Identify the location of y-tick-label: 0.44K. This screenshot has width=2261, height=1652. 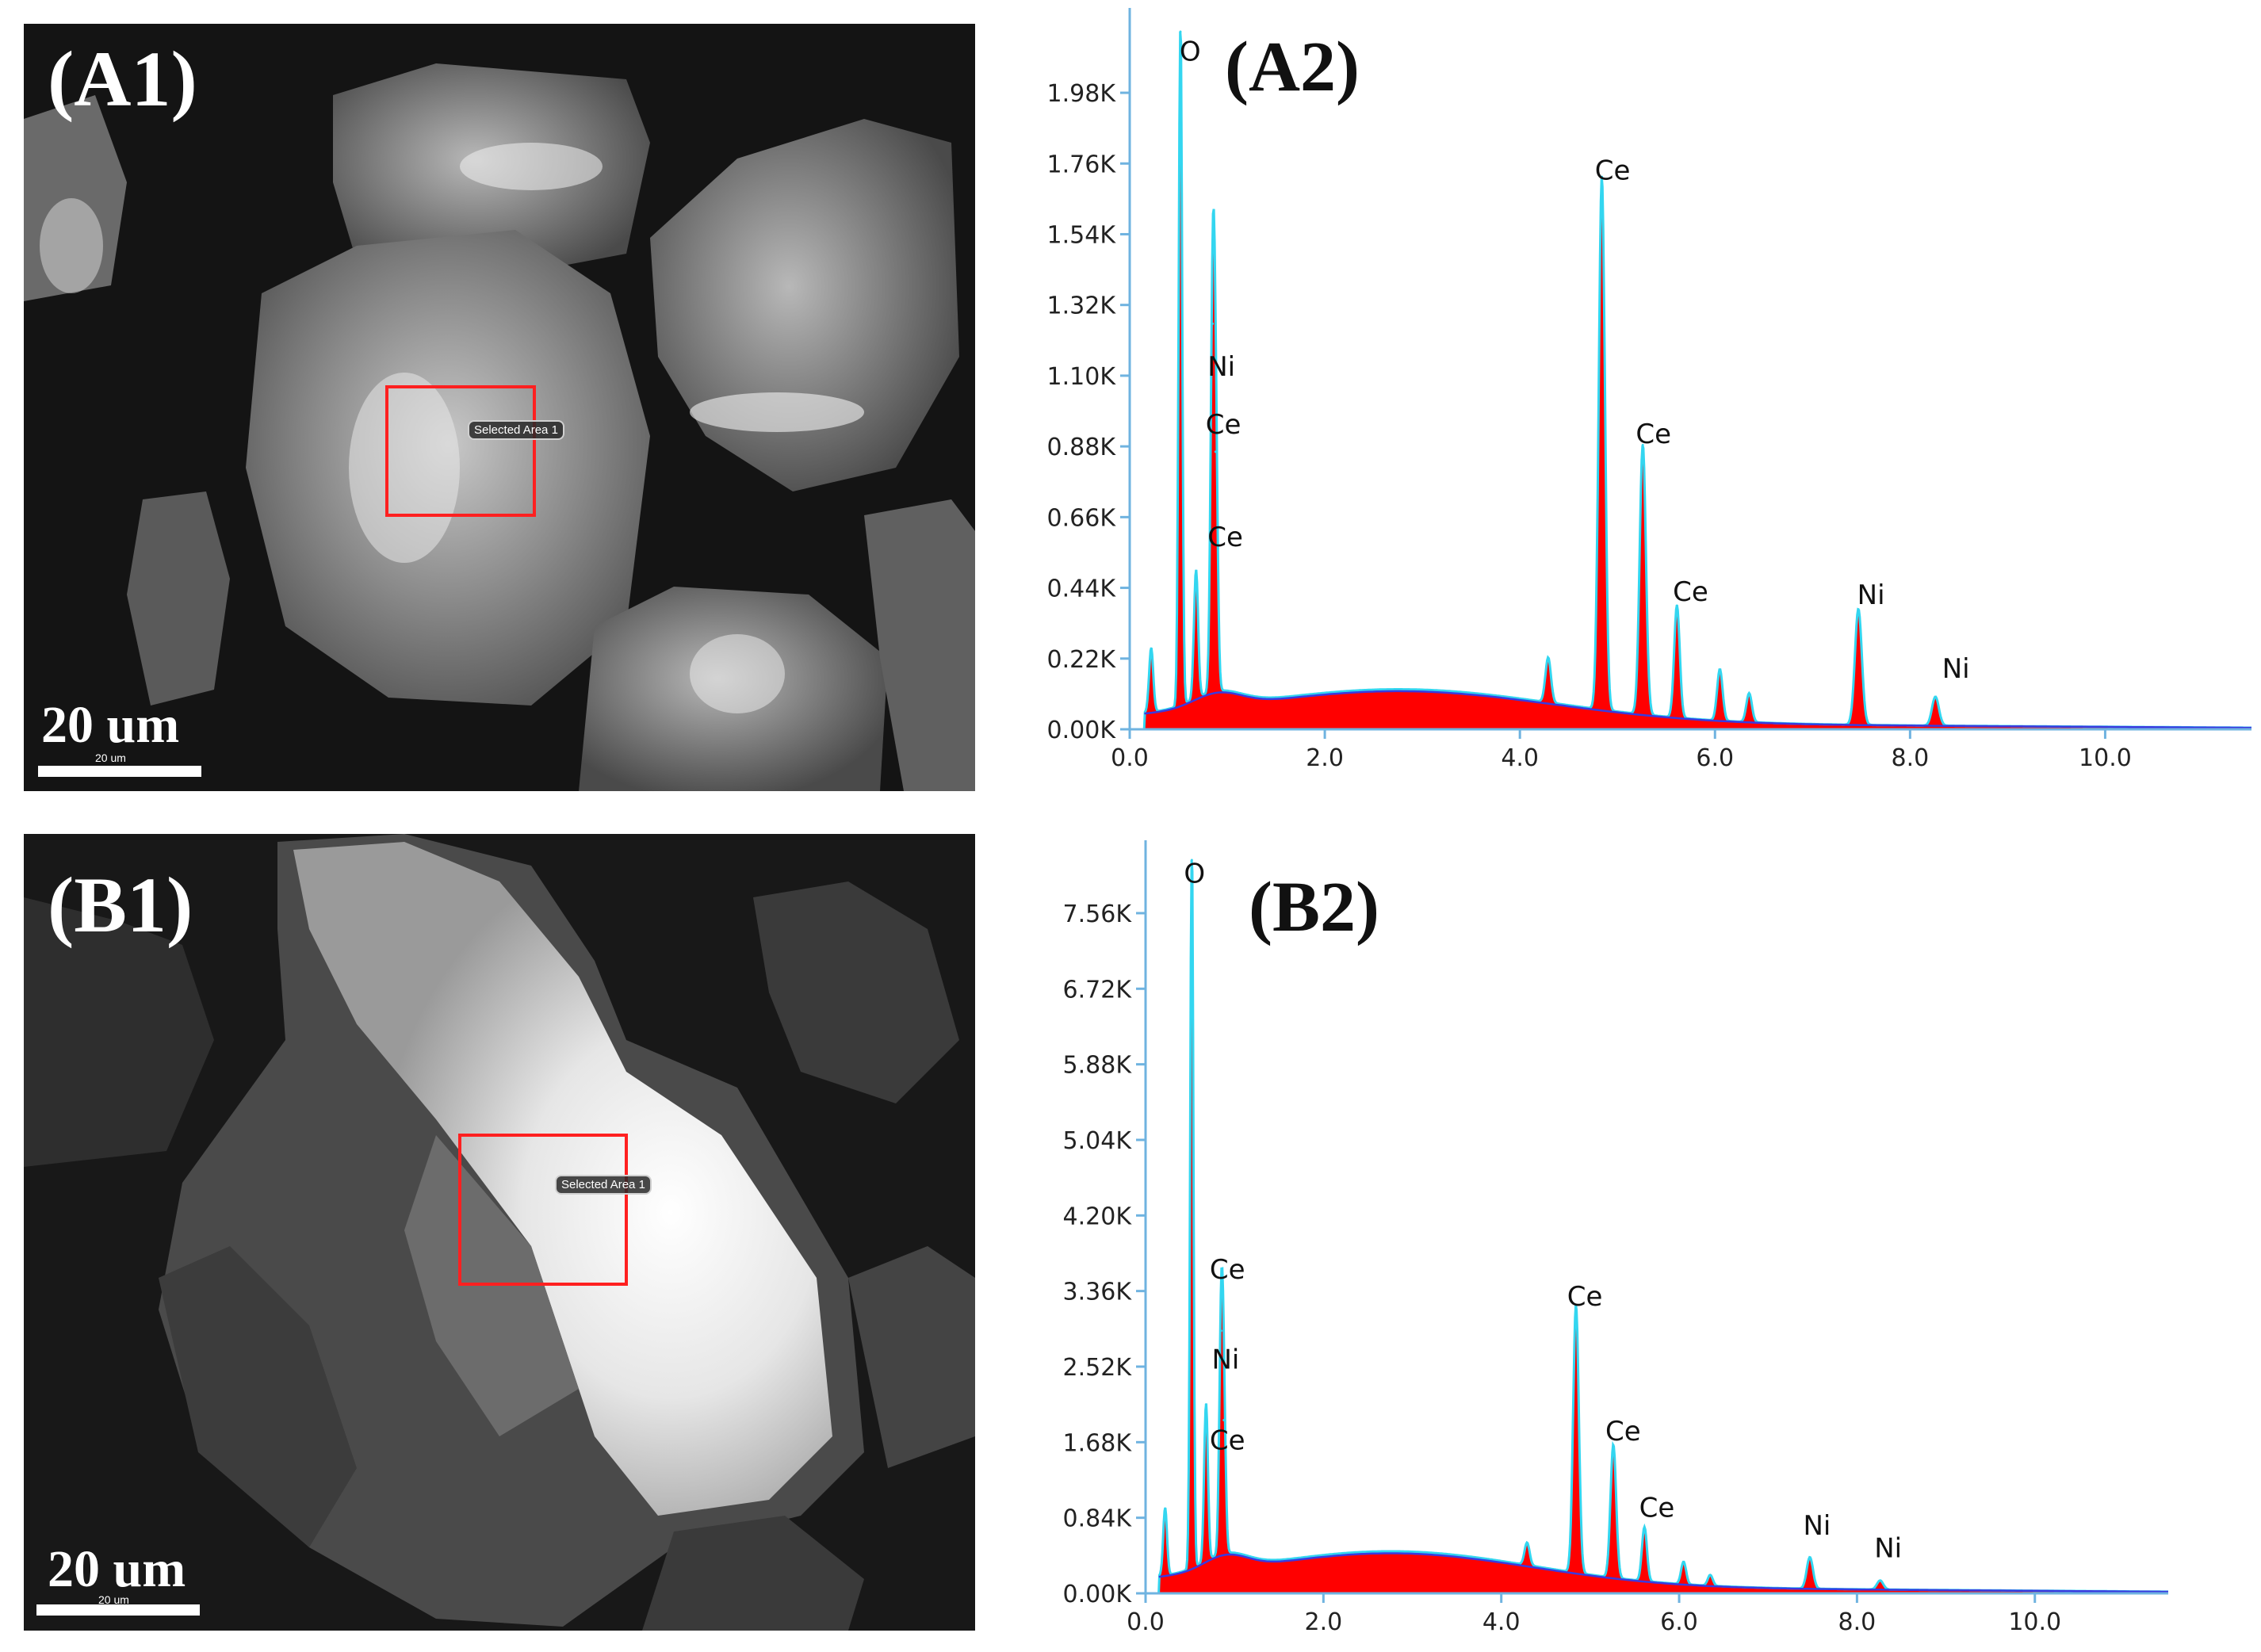
(1082, 590).